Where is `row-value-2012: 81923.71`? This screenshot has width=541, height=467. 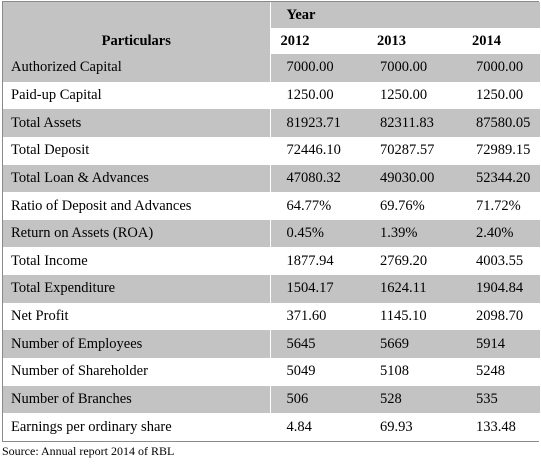 row-value-2012: 81923.71 is located at coordinates (318, 123).